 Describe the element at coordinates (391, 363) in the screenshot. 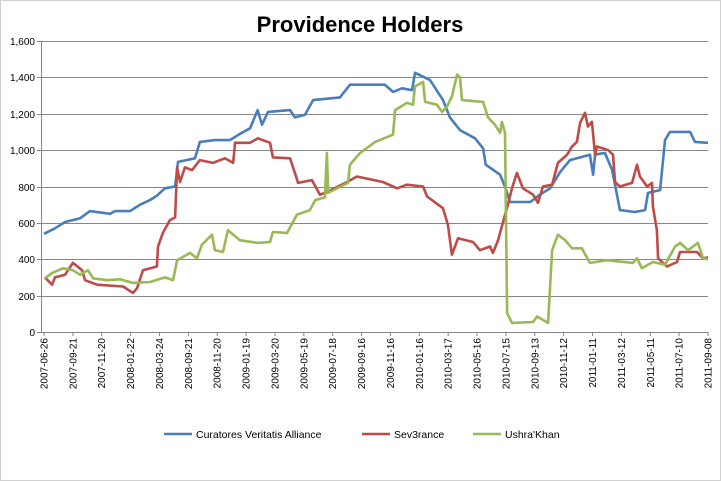

I see `x-tick-label: 2009-11-16` at that location.